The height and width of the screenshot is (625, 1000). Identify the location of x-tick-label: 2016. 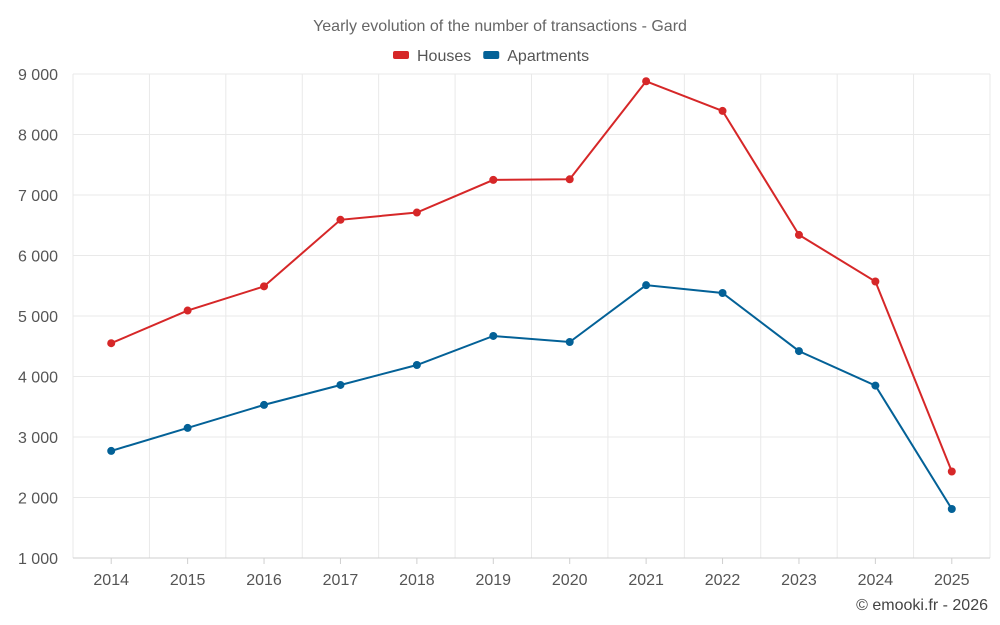
(264, 580).